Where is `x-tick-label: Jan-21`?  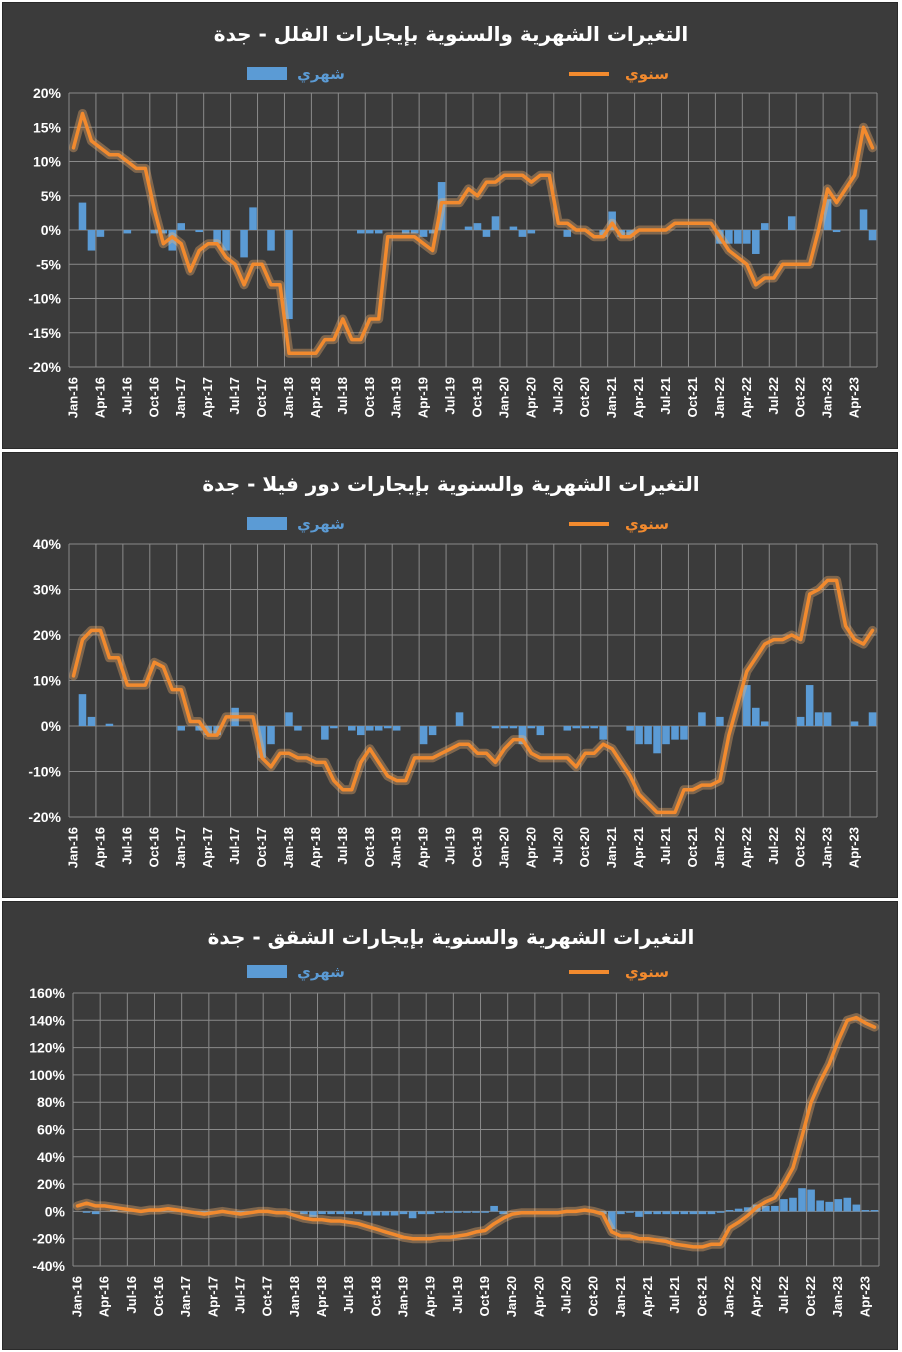
x-tick-label: Jan-21 is located at coordinates (611, 847).